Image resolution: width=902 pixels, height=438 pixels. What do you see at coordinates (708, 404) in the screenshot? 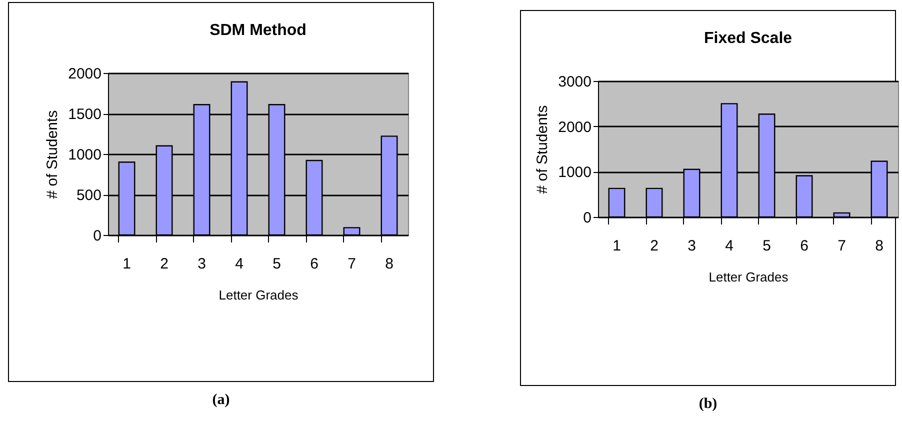
I see `text: (b)` at bounding box center [708, 404].